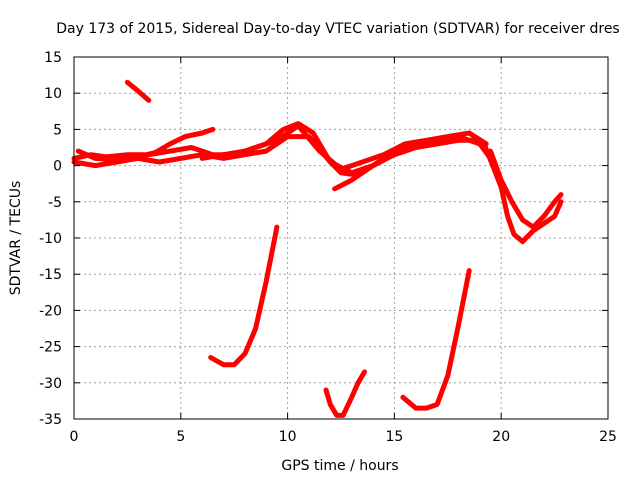 The image size is (640, 480). Describe the element at coordinates (50, 239) in the screenshot. I see `y-tick-label: -10` at that location.